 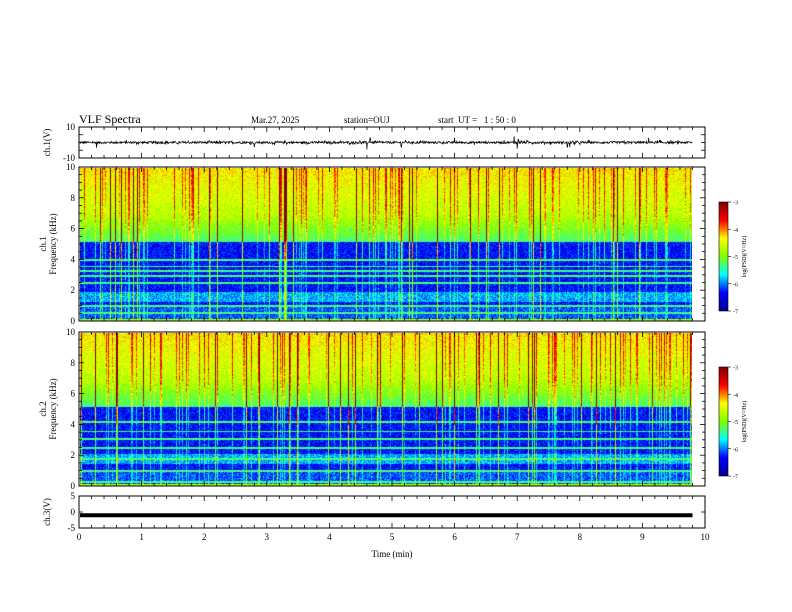 What do you see at coordinates (392, 554) in the screenshot?
I see `x-axis-label: Time (min)` at bounding box center [392, 554].